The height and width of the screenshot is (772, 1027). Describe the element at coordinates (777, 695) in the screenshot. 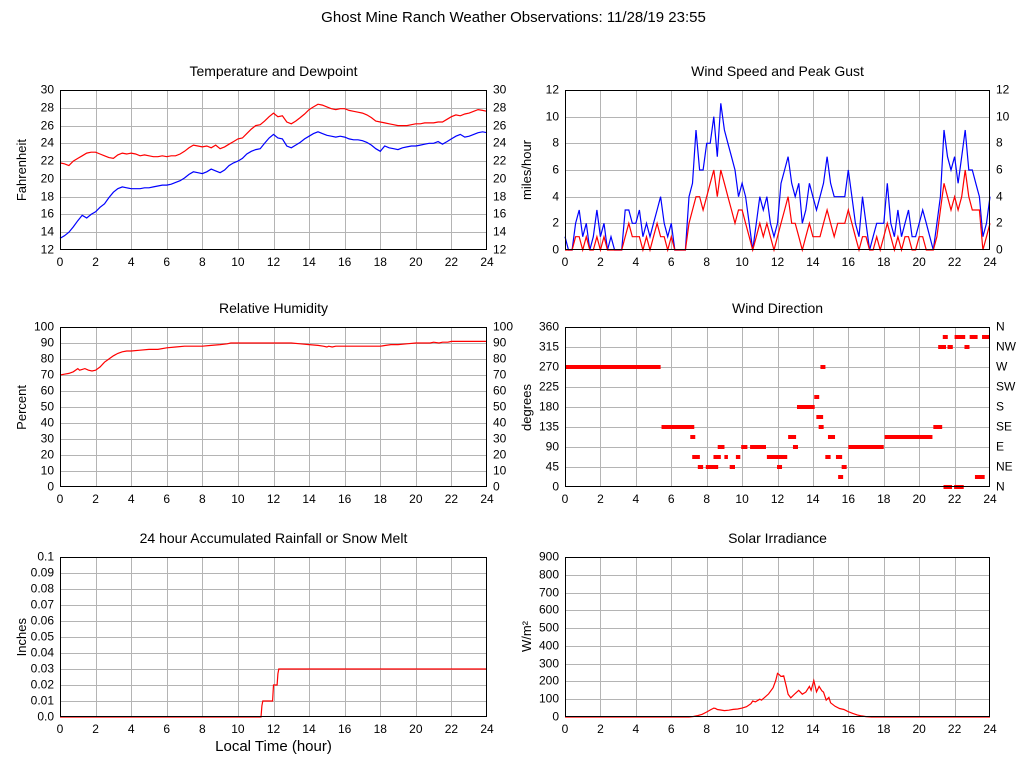

I see `series-irradiance` at that location.